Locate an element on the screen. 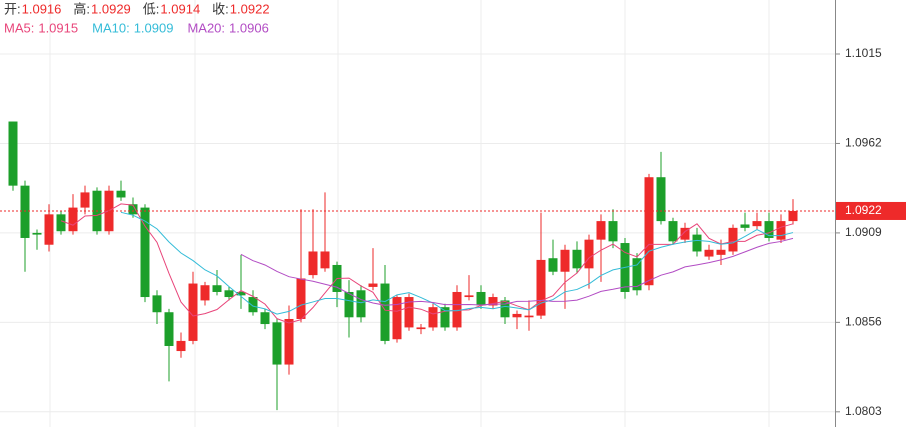 The width and height of the screenshot is (917, 427). ohlc-label: 低: is located at coordinates (151, 8).